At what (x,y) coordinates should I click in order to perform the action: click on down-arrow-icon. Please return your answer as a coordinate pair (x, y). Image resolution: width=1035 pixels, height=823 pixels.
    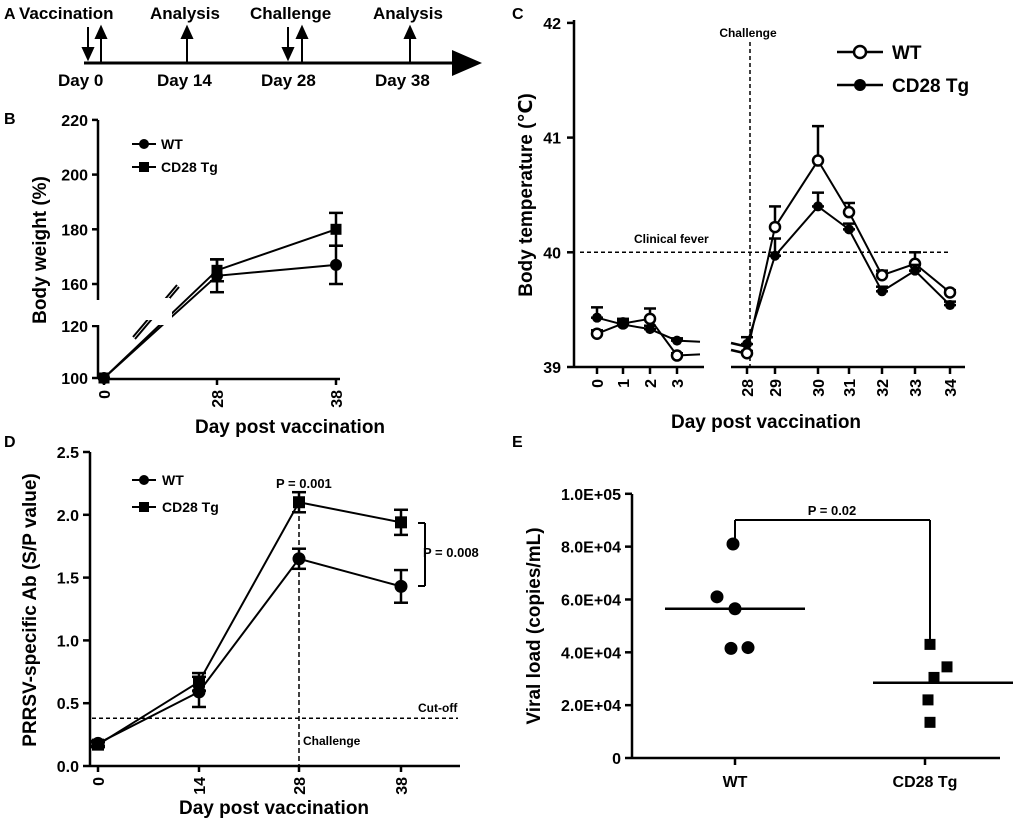
    Looking at the image, I should click on (88, 54).